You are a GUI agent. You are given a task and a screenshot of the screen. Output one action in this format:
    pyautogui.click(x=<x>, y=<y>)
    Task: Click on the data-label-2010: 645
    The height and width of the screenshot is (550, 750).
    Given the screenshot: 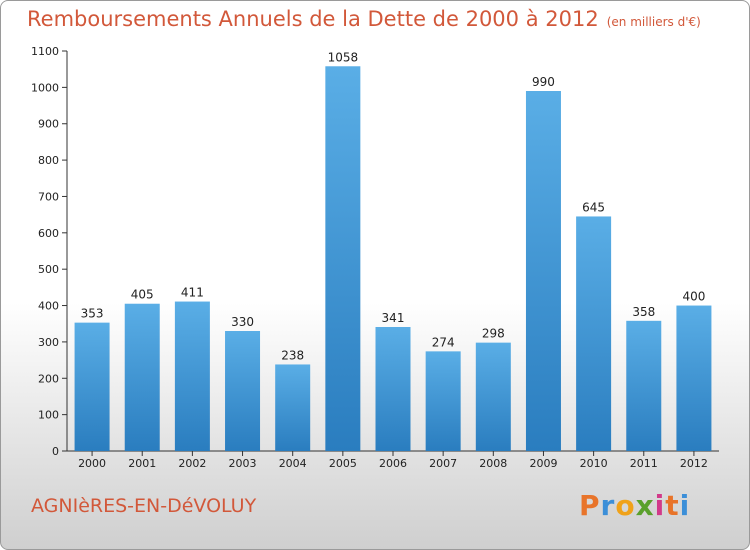 What is the action you would take?
    pyautogui.click(x=593, y=207)
    